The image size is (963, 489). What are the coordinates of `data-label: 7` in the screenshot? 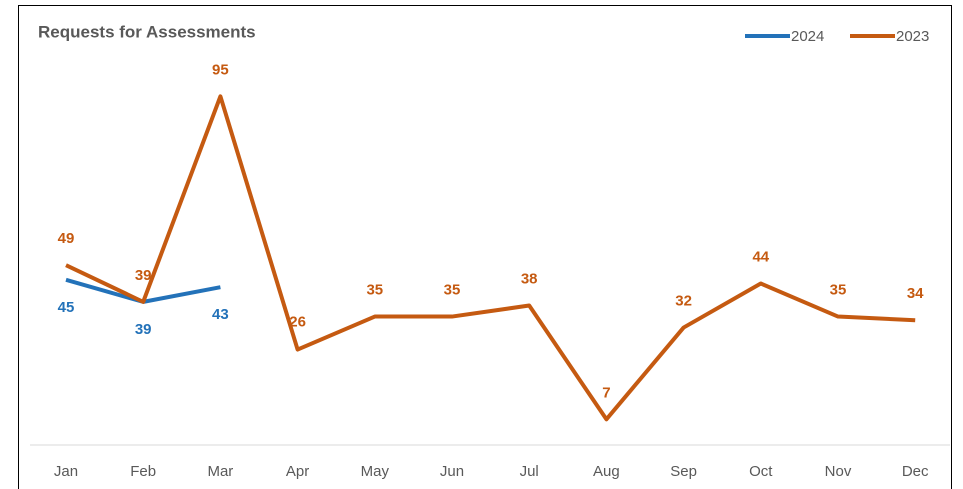 It's located at (606, 392).